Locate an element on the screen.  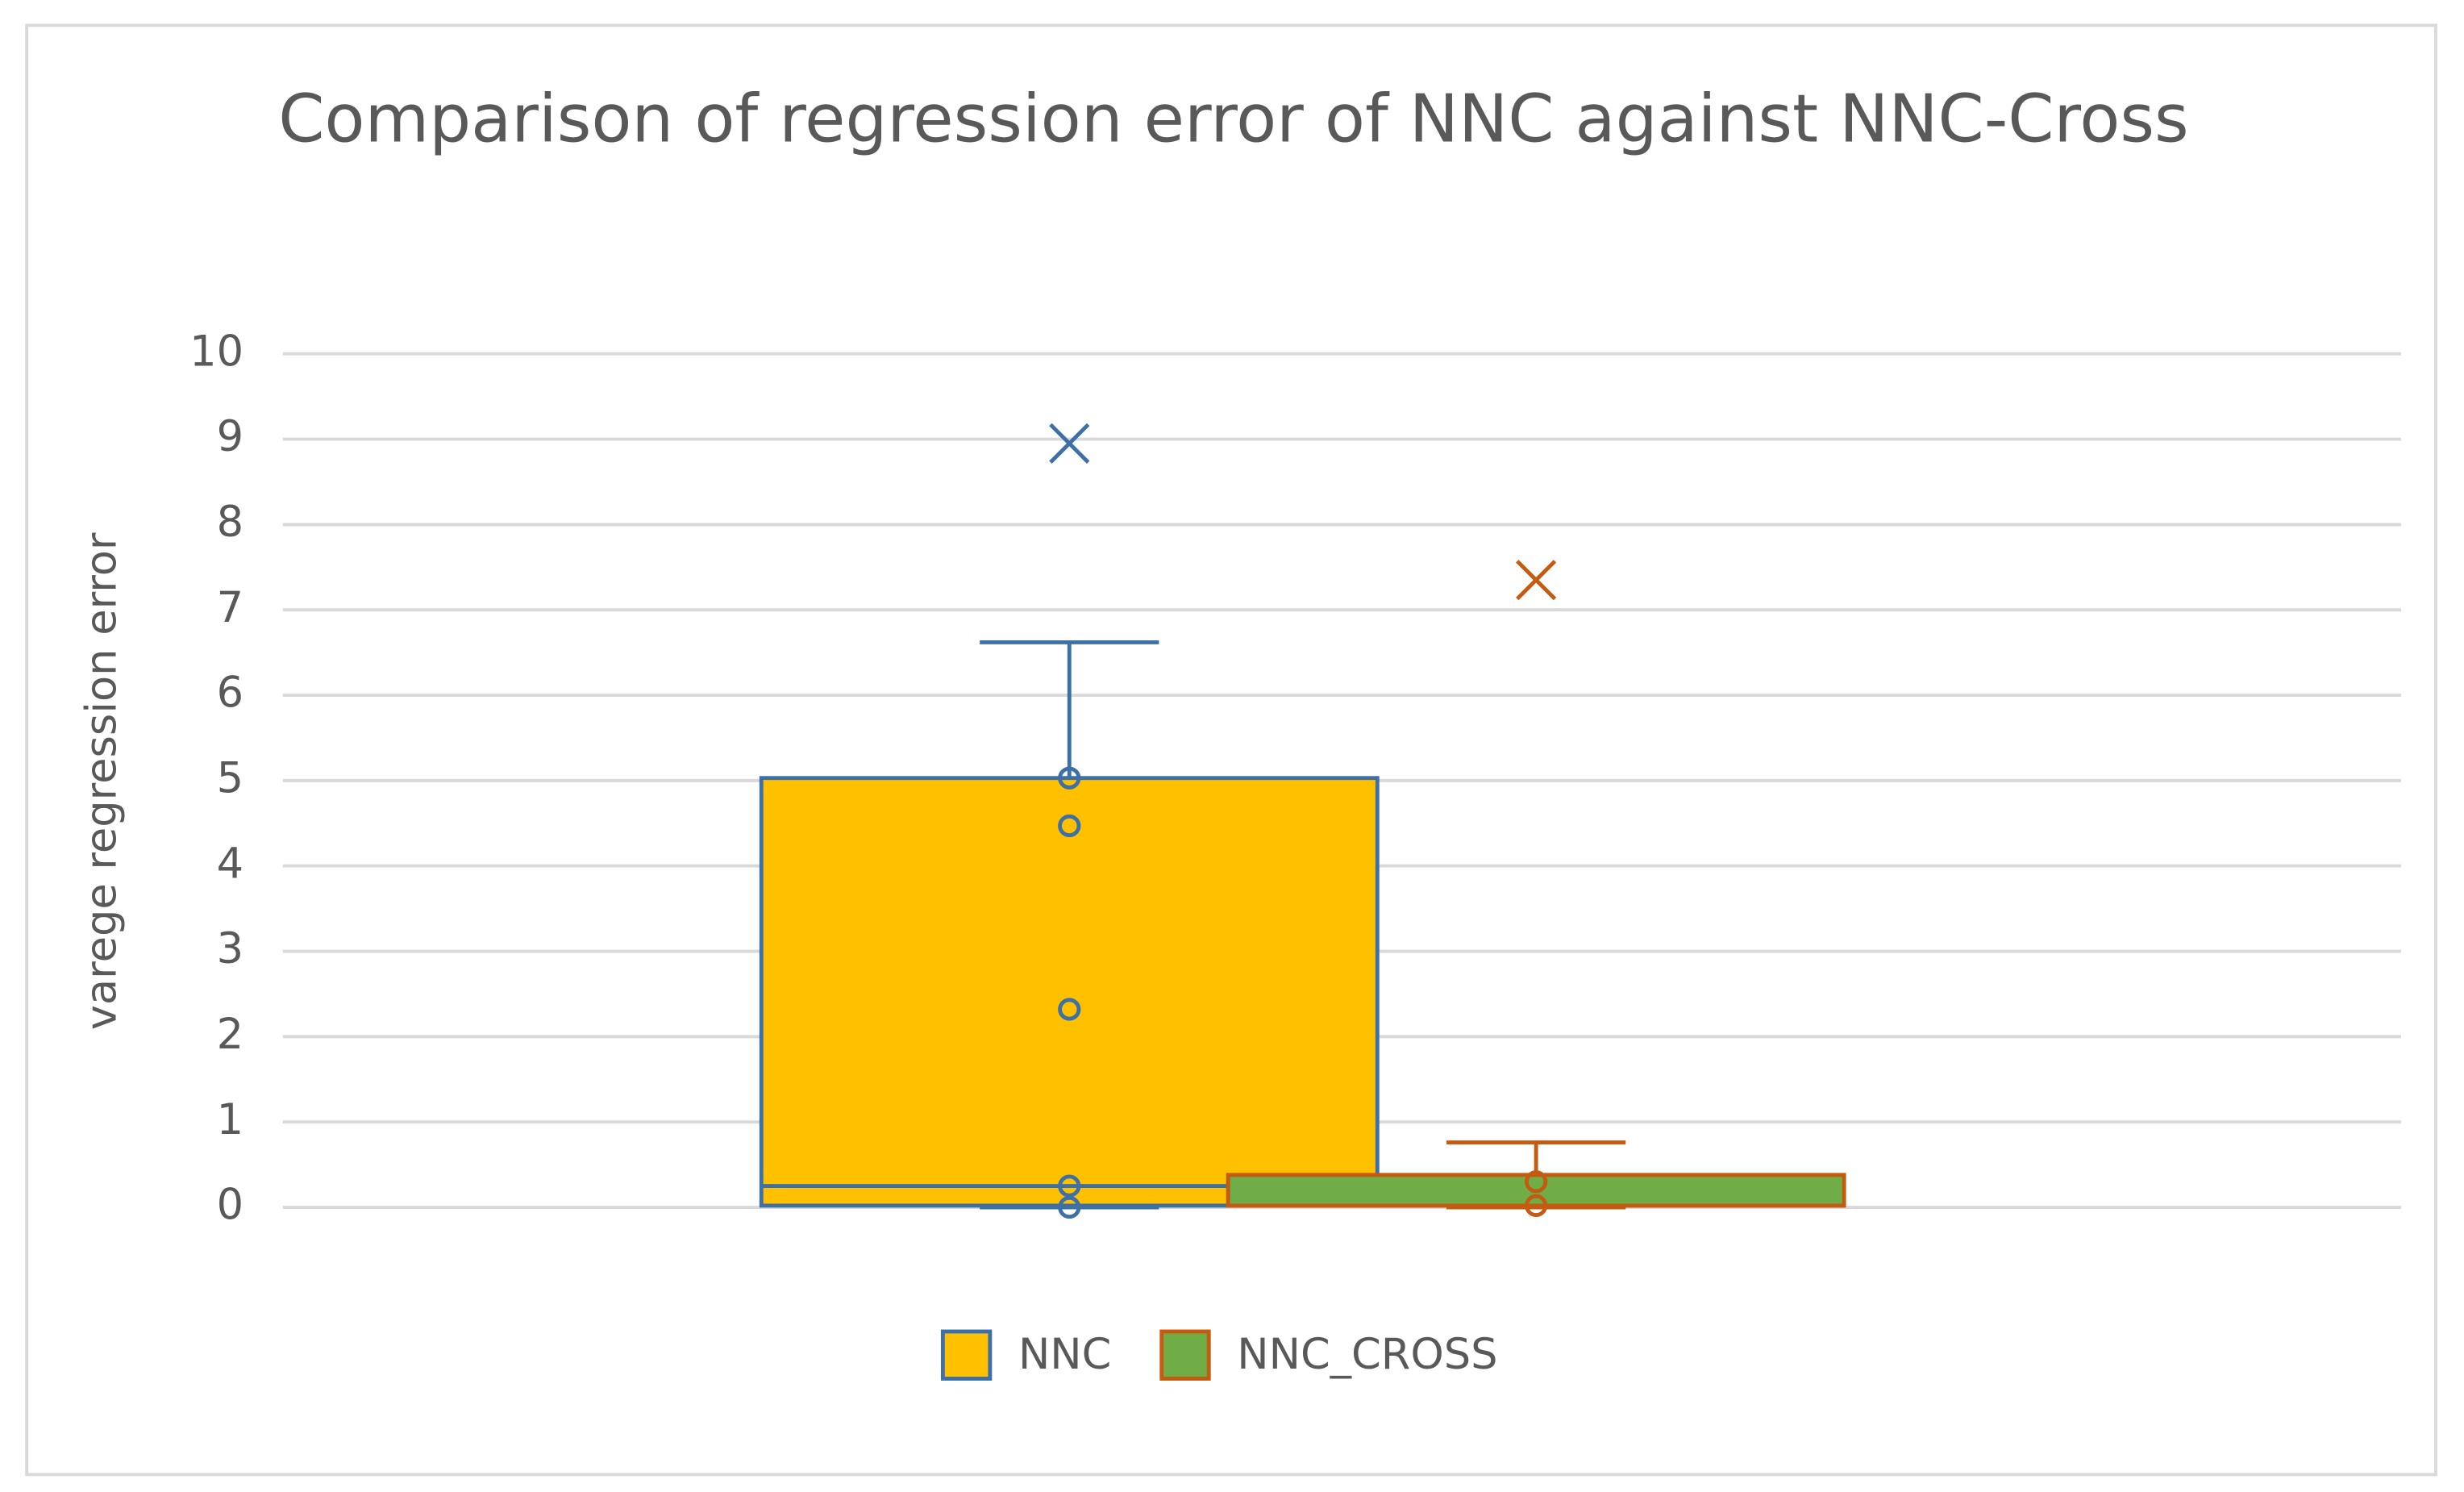
y-tick-label: 8 is located at coordinates (230, 522).